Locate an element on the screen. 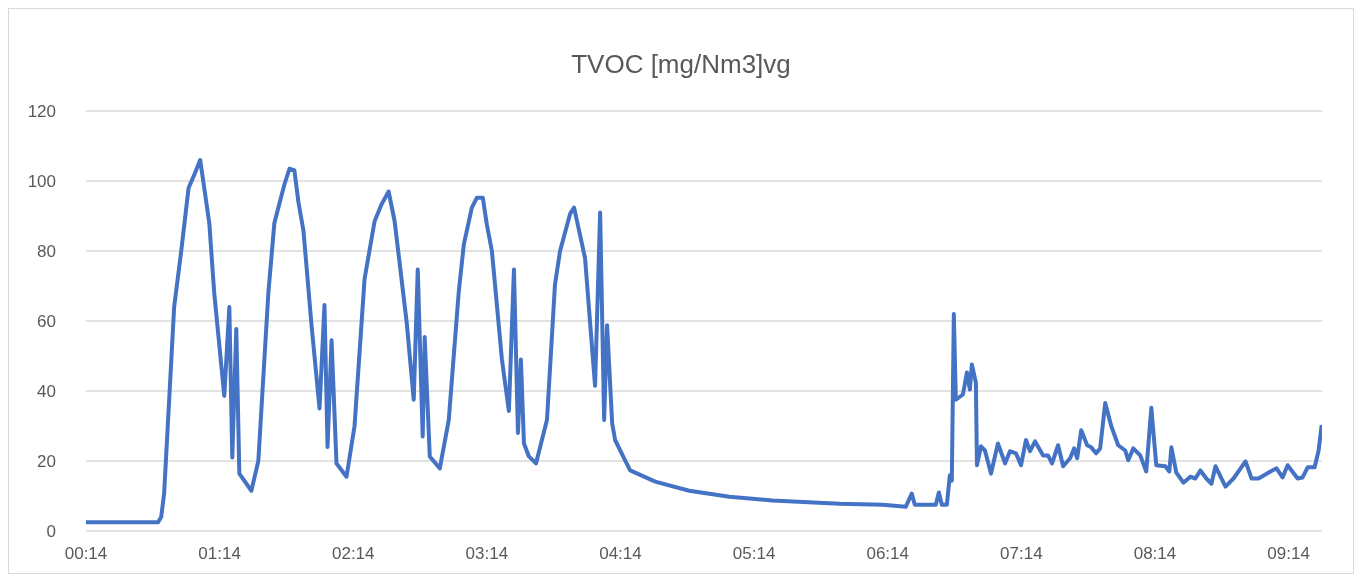 This screenshot has height=581, width=1364. x-tick-label: 02:14 is located at coordinates (353, 554).